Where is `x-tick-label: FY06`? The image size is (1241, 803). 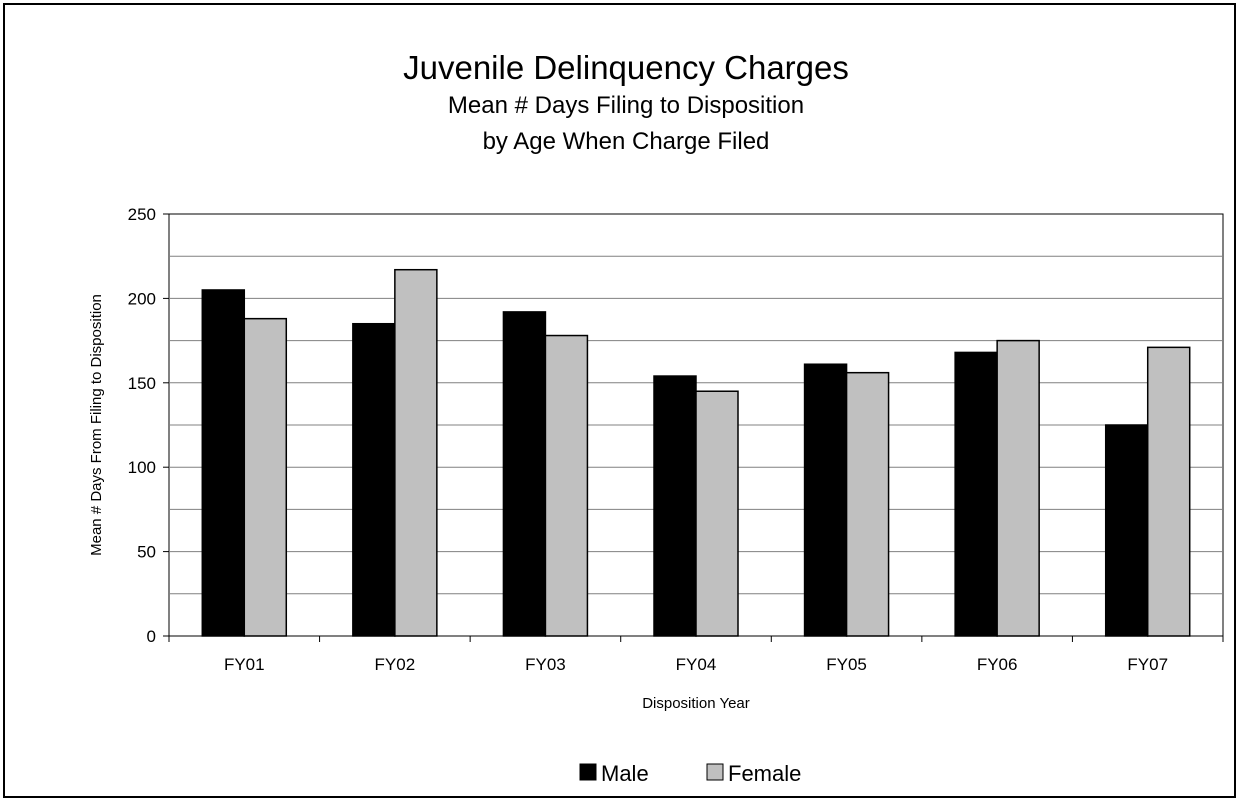 x-tick-label: FY06 is located at coordinates (997, 664).